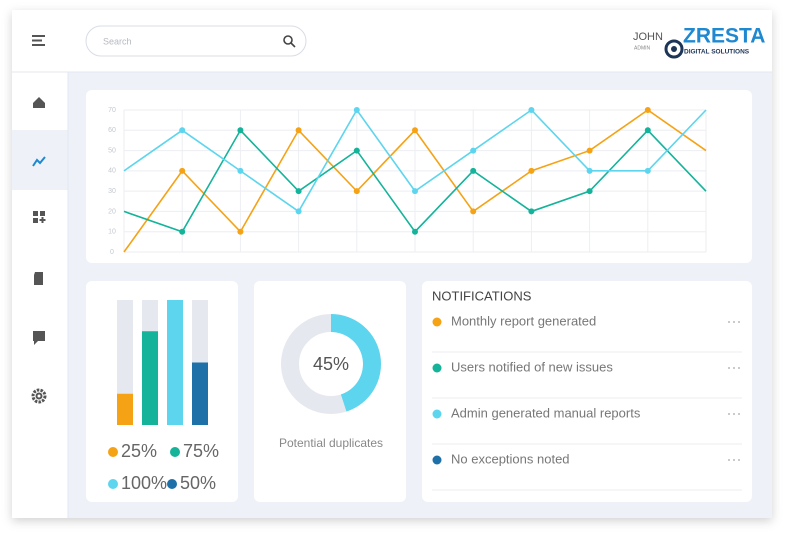 The width and height of the screenshot is (800, 547). Describe the element at coordinates (546, 412) in the screenshot. I see `notification-text: Admin generated manual reports` at that location.